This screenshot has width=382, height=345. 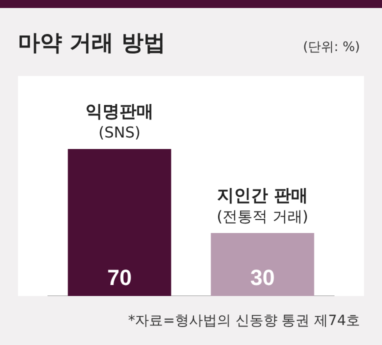 What do you see at coordinates (120, 122) in the screenshot?
I see `x-tick-label: 익명판매 (SNS)` at bounding box center [120, 122].